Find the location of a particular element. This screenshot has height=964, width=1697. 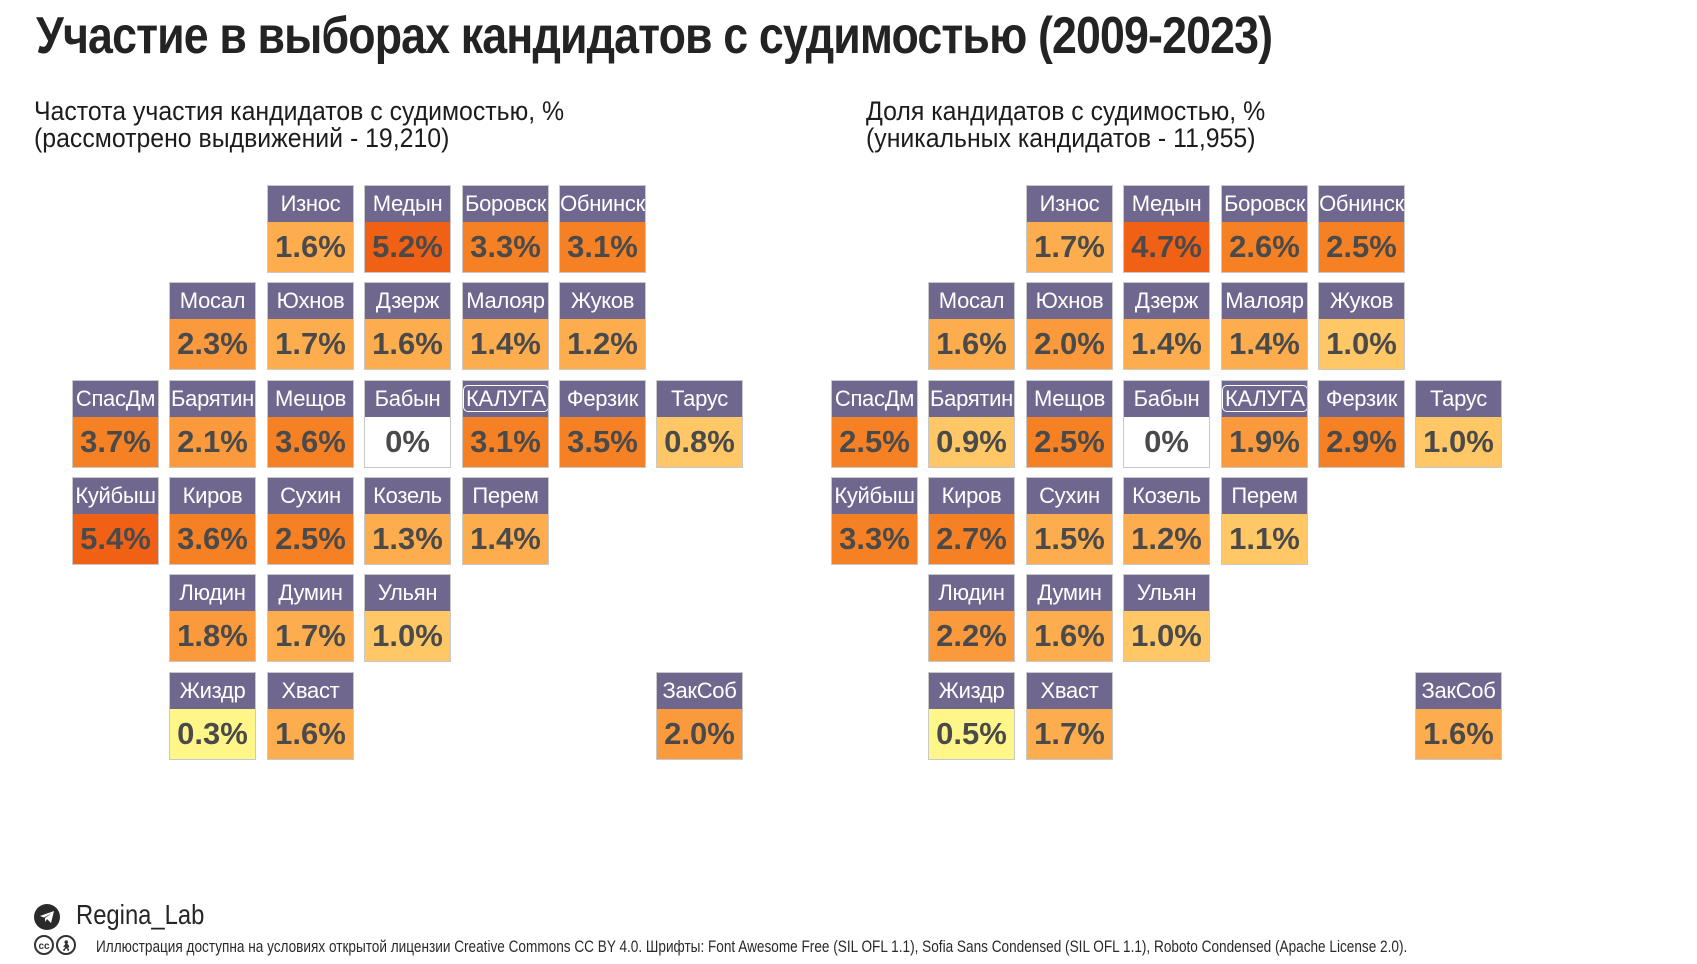

tile-label-text: Куйбыш is located at coordinates (115, 495).